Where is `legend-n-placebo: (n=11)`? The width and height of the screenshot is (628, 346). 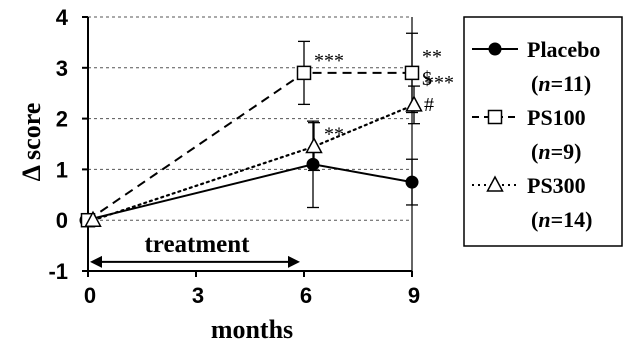 legend-n-placebo: (n=11) is located at coordinates (561, 83).